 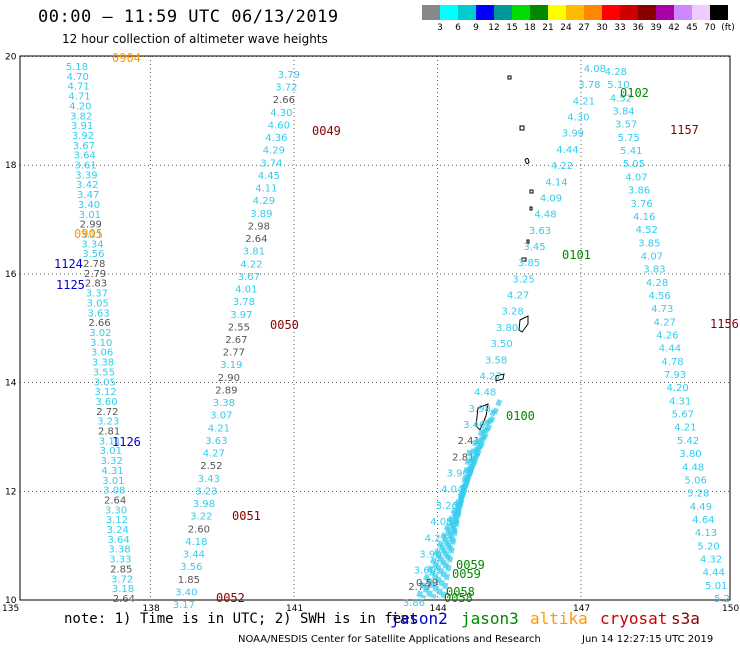 What do you see at coordinates (294, 609) in the screenshot?
I see `x-tick-label: 141` at bounding box center [294, 609].